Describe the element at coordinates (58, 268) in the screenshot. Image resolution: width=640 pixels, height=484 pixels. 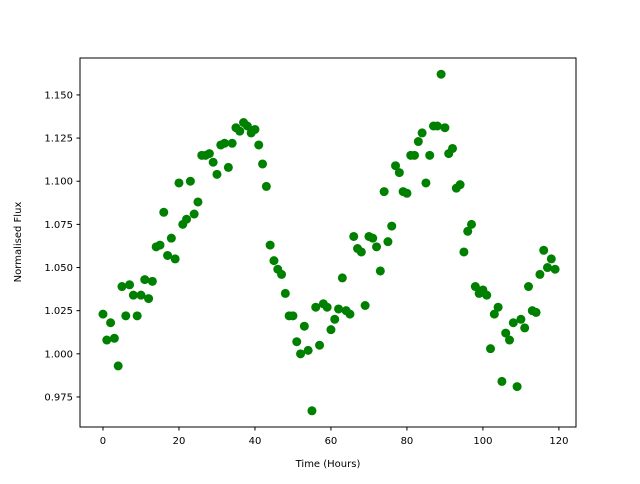
I see `y-tick-label: 1.050` at that location.